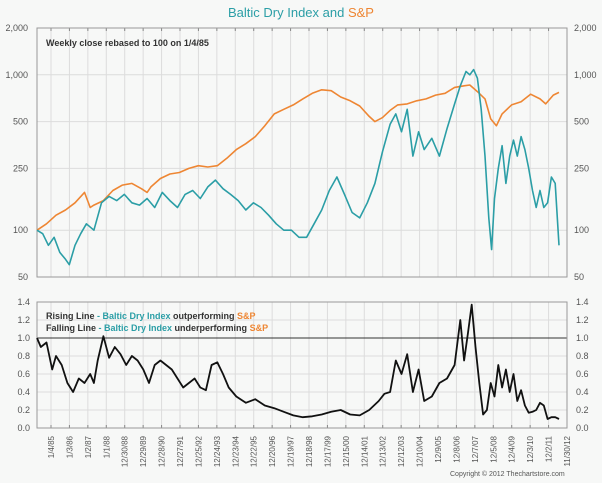 The height and width of the screenshot is (483, 602). Describe the element at coordinates (456, 448) in the screenshot. I see `x-tick-label: 12/8/06` at that location.